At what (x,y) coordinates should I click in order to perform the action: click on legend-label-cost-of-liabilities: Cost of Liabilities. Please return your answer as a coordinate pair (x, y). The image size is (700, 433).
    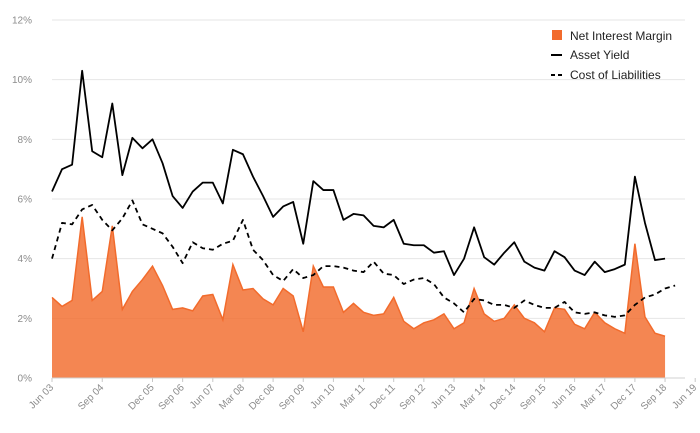
    Looking at the image, I should click on (615, 75).